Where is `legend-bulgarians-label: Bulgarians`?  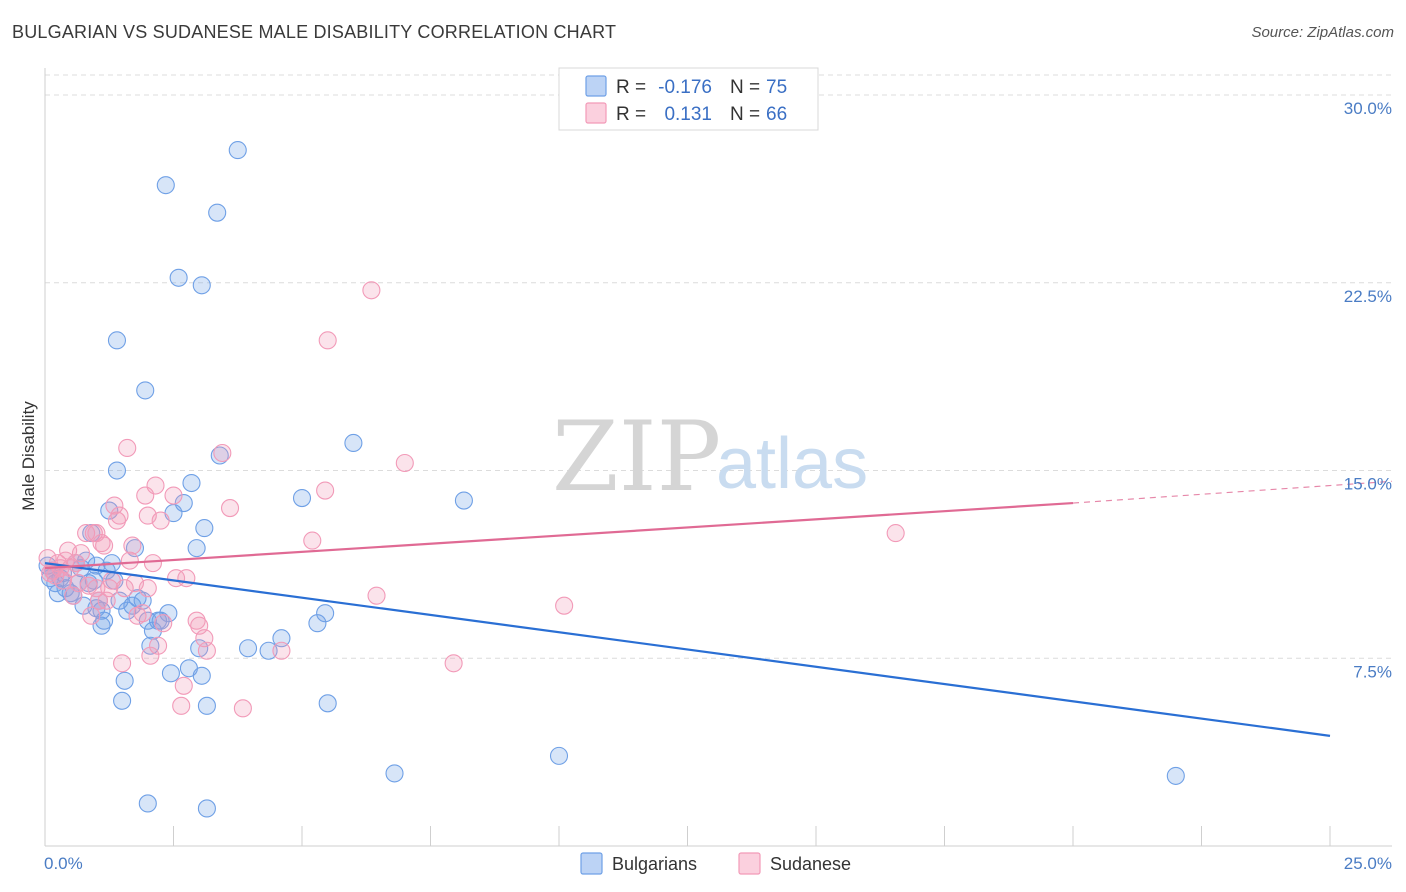 legend-bulgarians-label: Bulgarians is located at coordinates (654, 864).